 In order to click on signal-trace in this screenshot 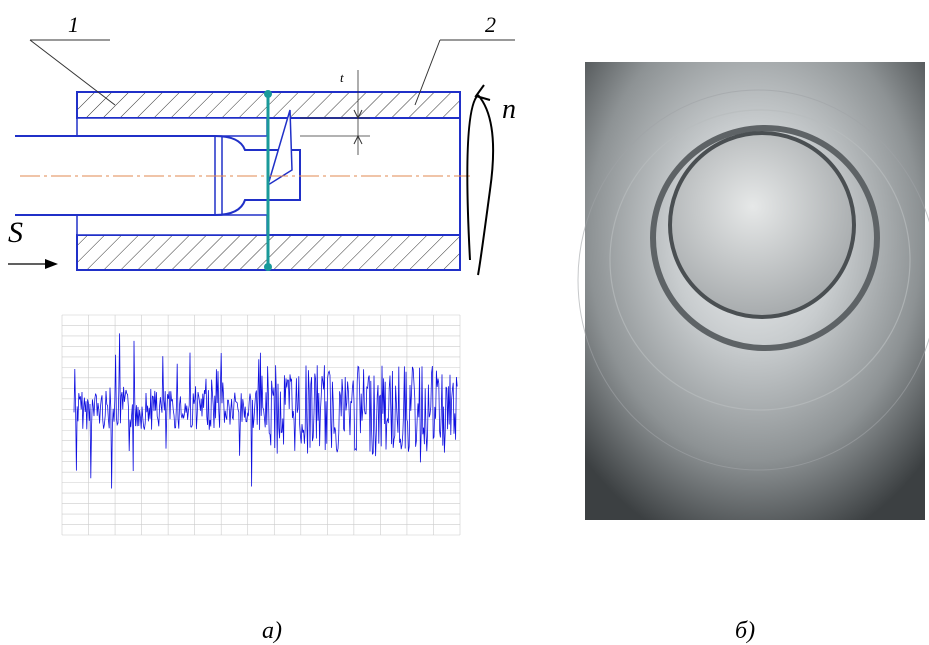, I will do `click(265, 411)`.